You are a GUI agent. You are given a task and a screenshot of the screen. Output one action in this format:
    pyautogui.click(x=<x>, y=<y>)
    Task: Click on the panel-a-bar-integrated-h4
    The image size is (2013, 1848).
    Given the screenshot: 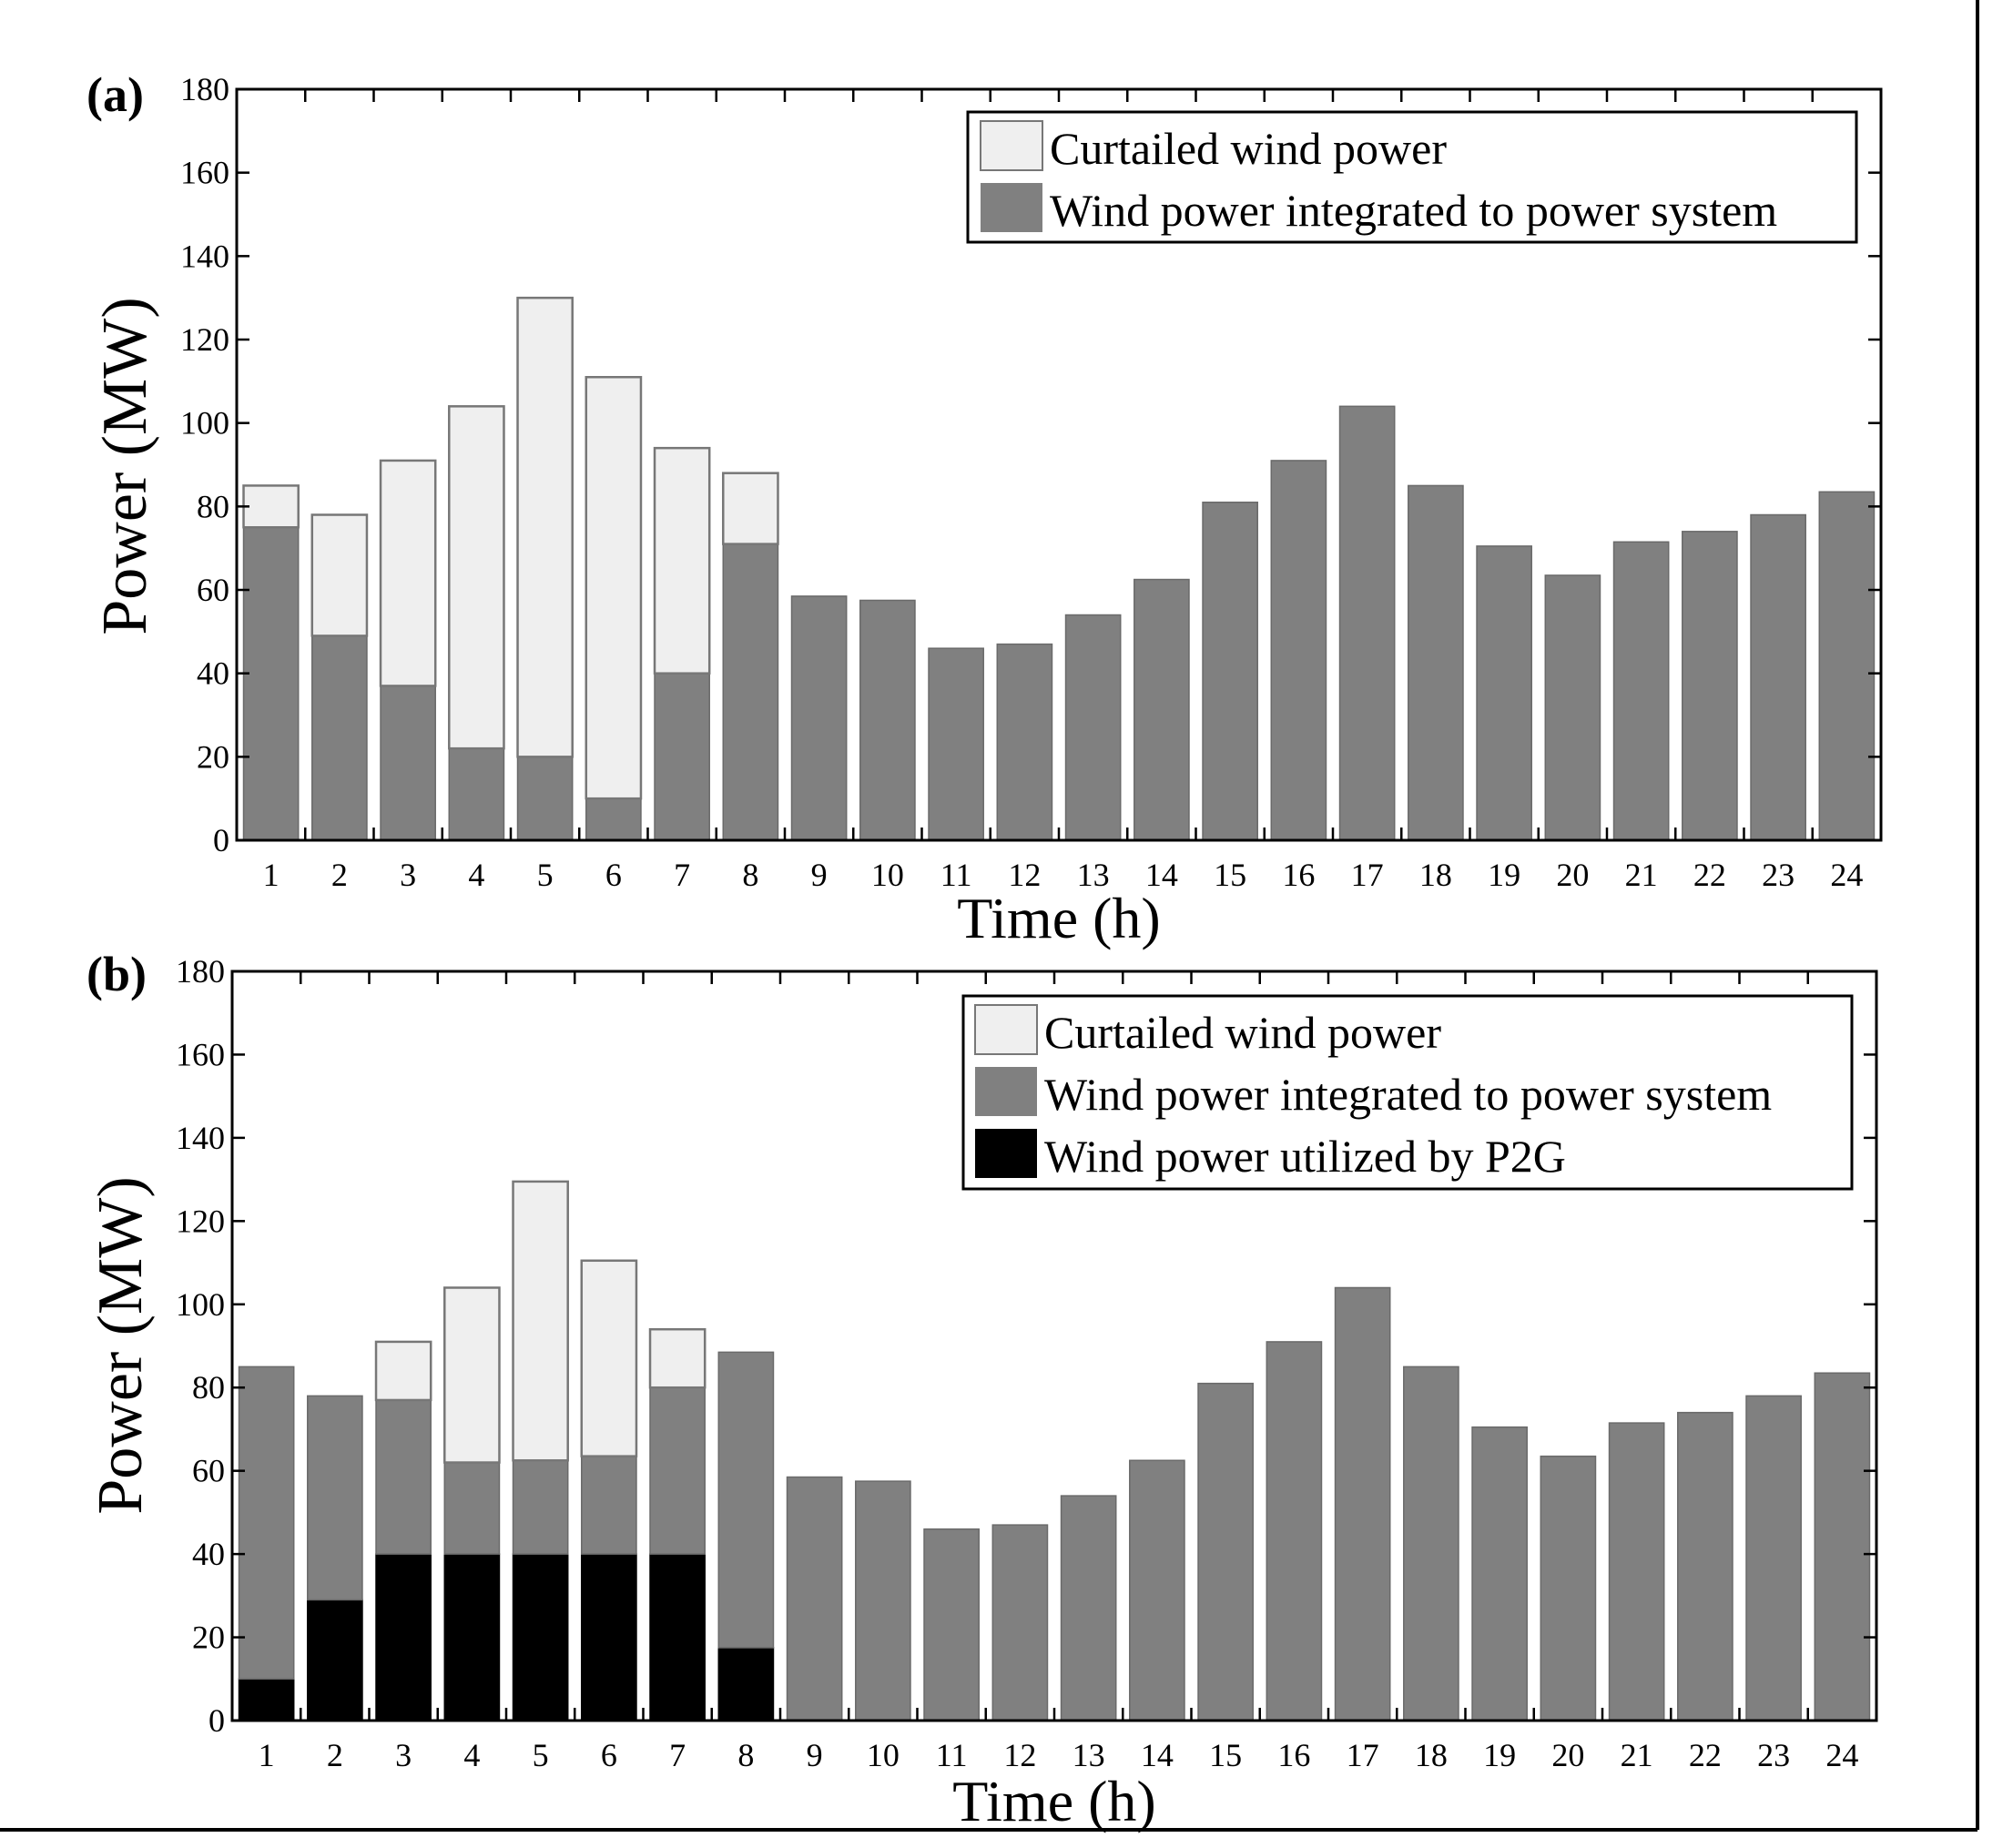 What is the action you would take?
    pyautogui.click(x=477, y=794)
    